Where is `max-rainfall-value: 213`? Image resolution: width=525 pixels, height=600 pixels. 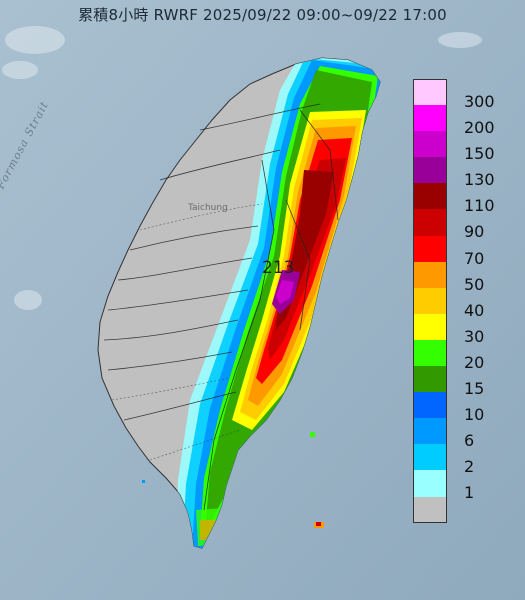
max-rainfall-value: 213 is located at coordinates (278, 268).